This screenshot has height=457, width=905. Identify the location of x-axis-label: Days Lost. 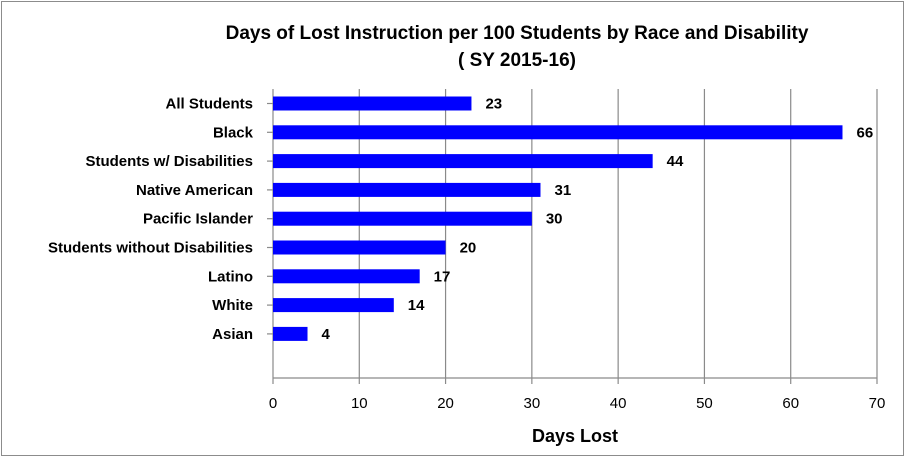
(575, 436).